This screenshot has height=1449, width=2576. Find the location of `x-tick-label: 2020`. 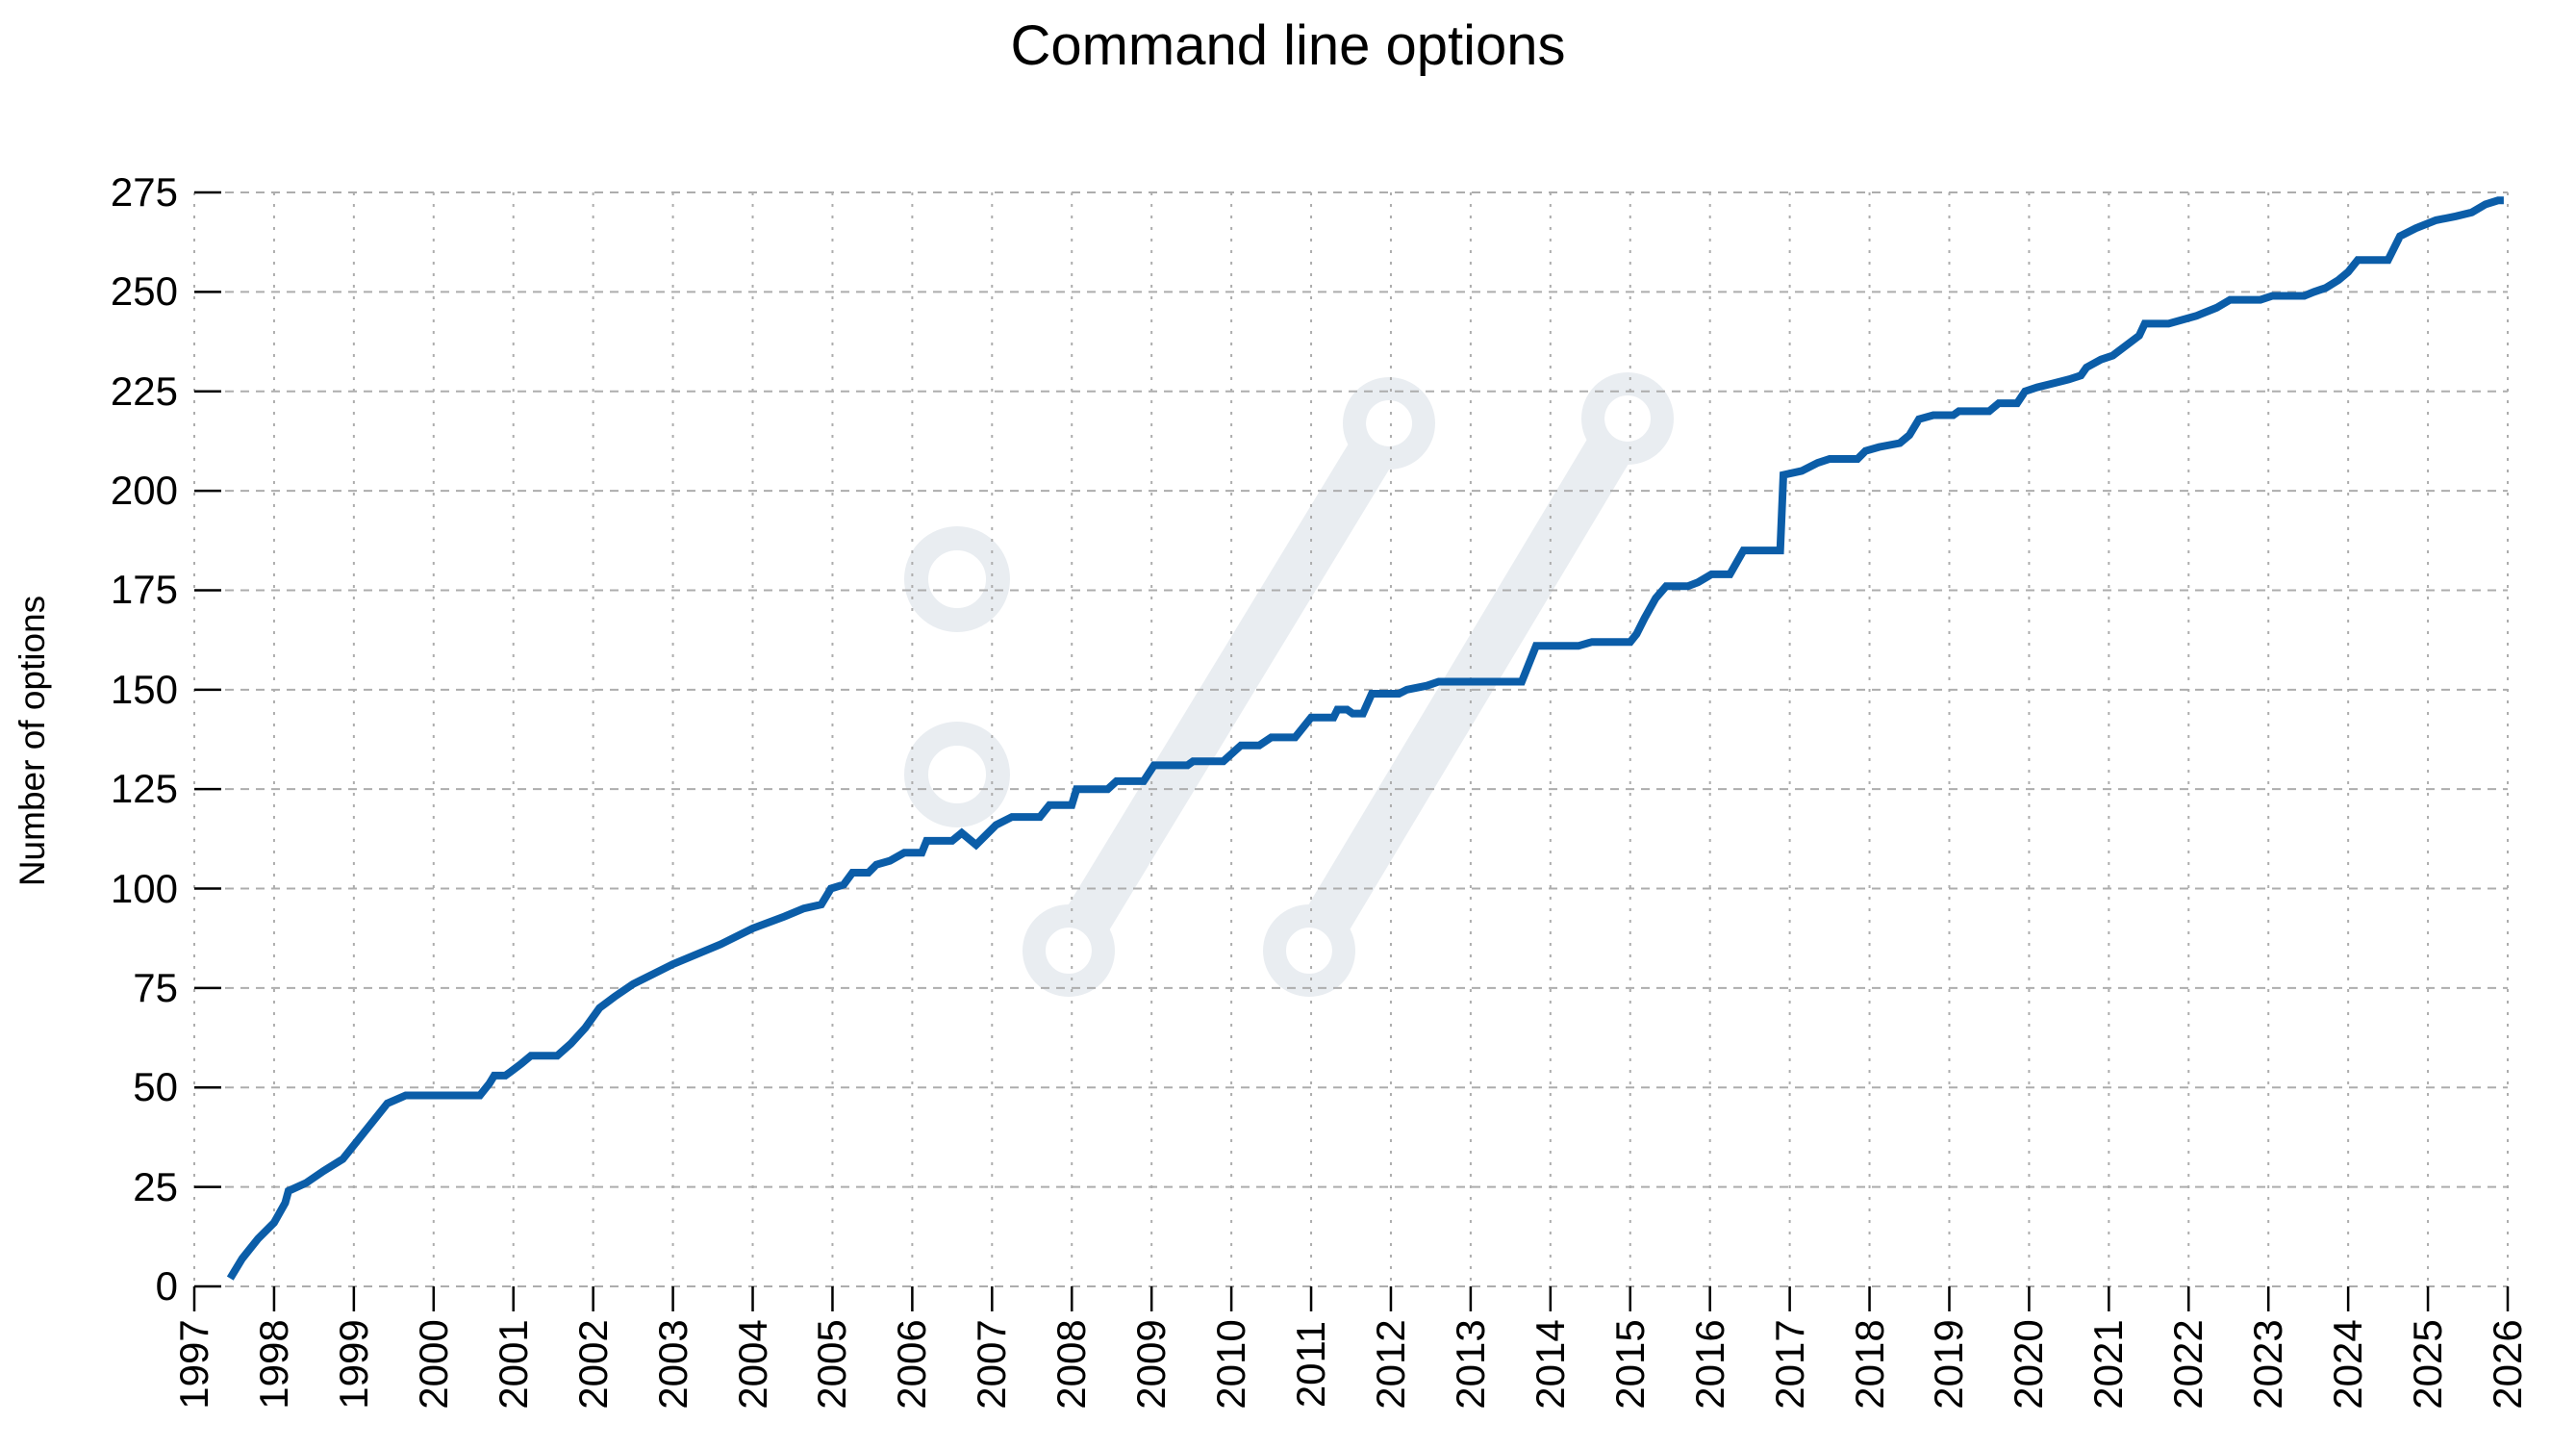

x-tick-label: 2020 is located at coordinates (2029, 1364).